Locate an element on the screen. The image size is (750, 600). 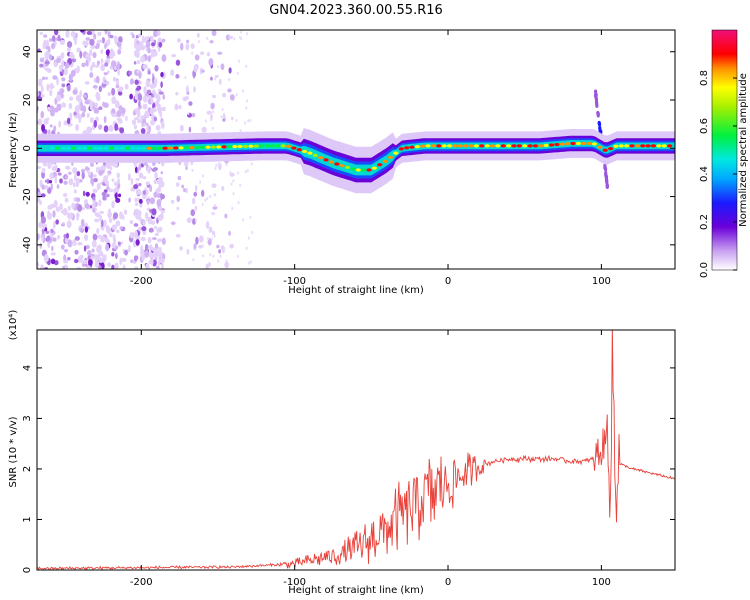
snr-x-tick-label-1: -100 is located at coordinates (294, 582).